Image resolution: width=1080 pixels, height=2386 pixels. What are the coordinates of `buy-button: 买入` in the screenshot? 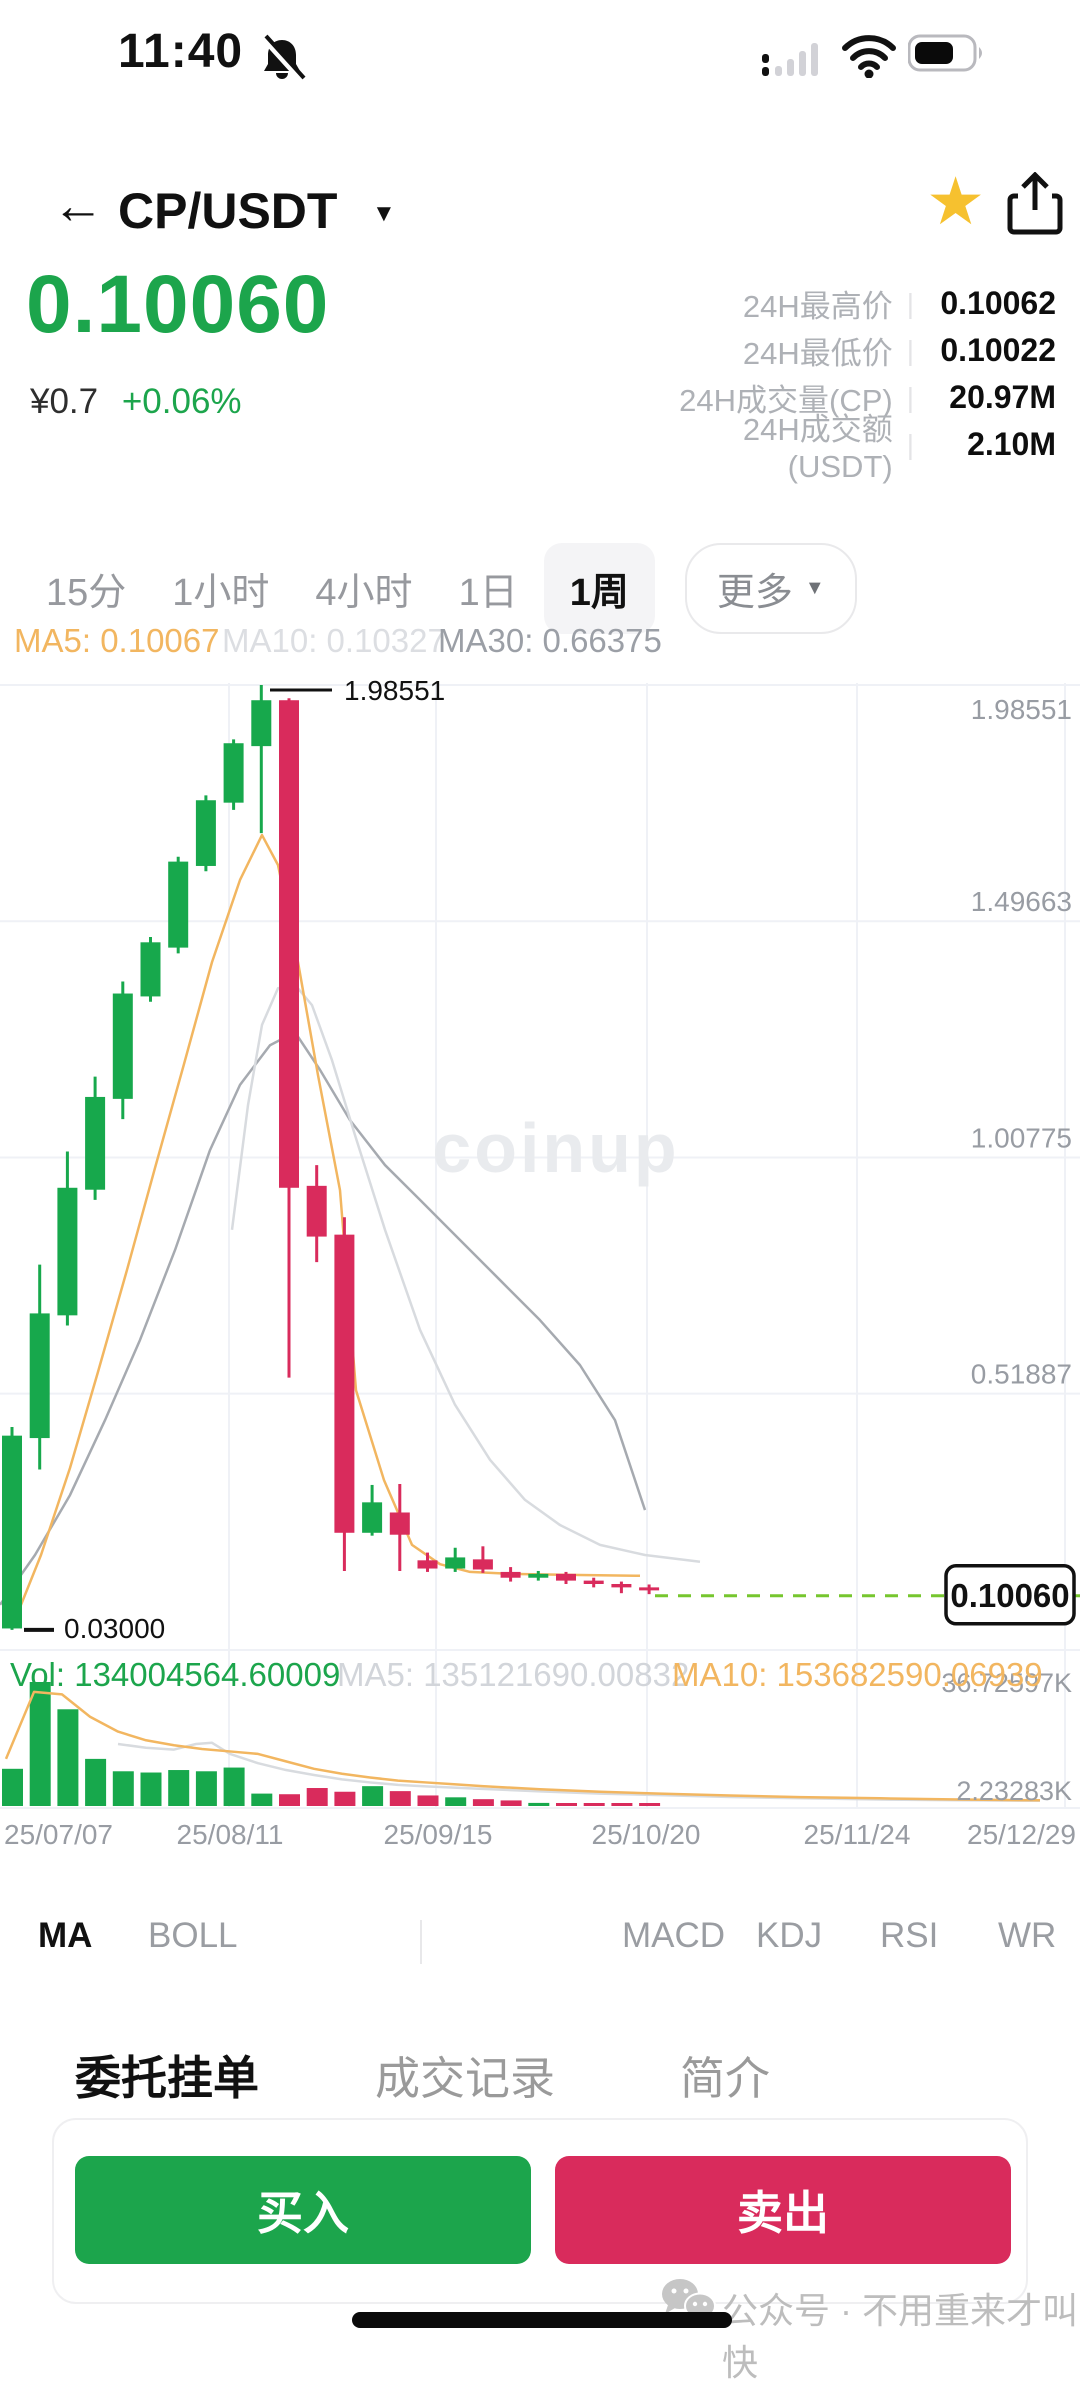 It's located at (303, 2210).